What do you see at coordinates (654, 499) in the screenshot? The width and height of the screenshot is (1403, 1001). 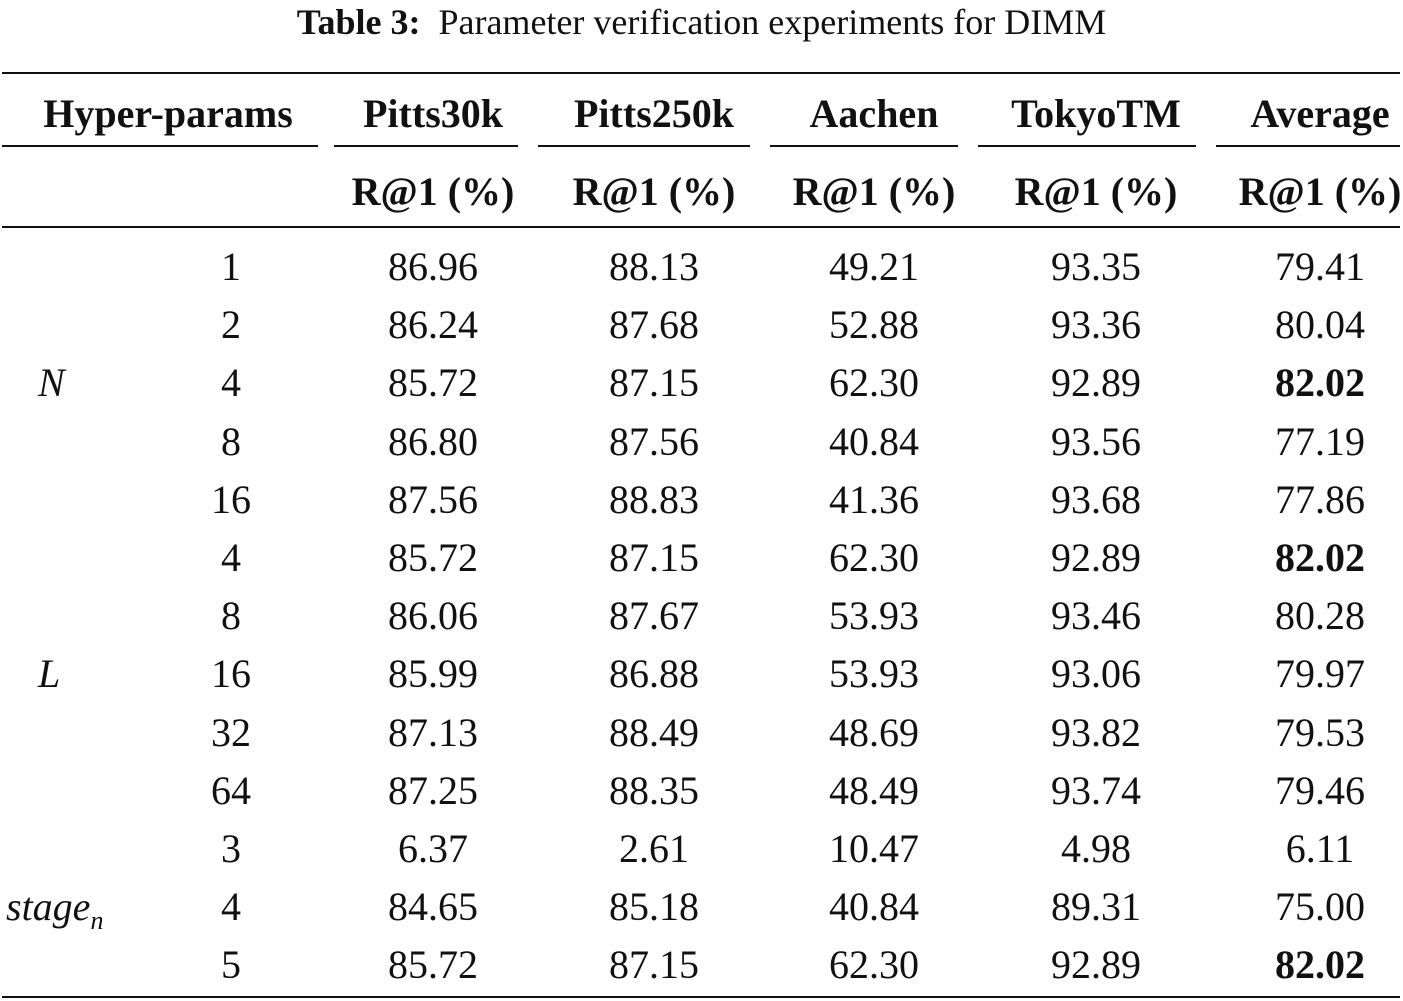 I see `table-cell: 88.83` at bounding box center [654, 499].